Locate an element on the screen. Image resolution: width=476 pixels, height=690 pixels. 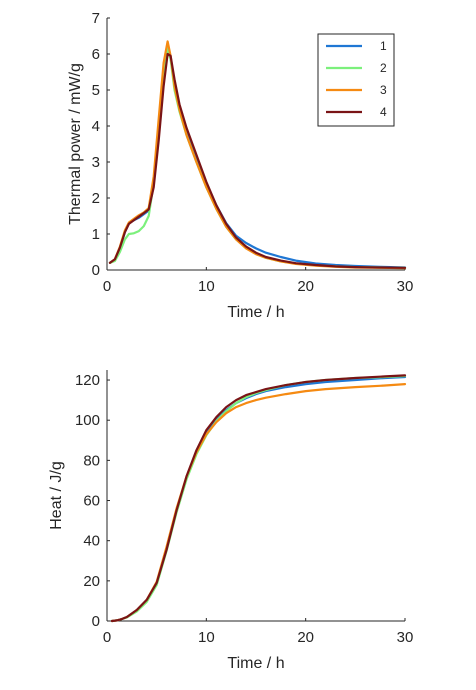
legend-label-4: 4 is located at coordinates (383, 112).